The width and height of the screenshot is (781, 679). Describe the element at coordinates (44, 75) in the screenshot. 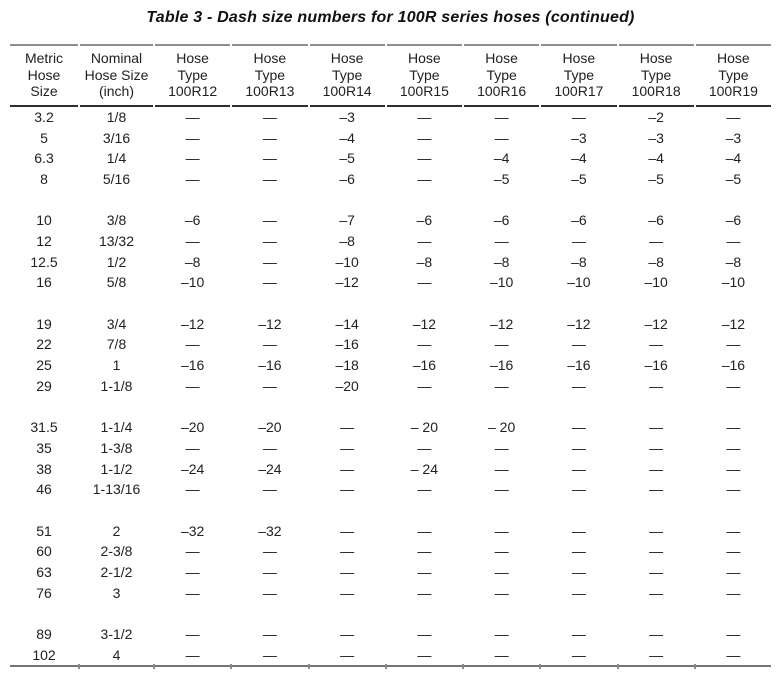

I see `column-header-metric-hose-size: Metric Hose Size` at that location.